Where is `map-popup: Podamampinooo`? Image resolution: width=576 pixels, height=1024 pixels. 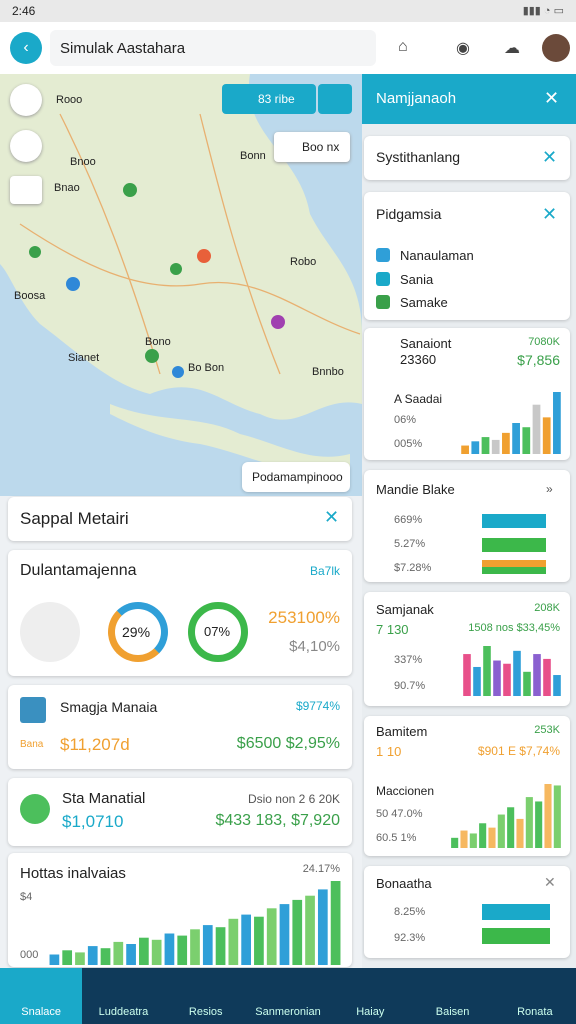
map-popup: Podamampinooo is located at coordinates (296, 477).